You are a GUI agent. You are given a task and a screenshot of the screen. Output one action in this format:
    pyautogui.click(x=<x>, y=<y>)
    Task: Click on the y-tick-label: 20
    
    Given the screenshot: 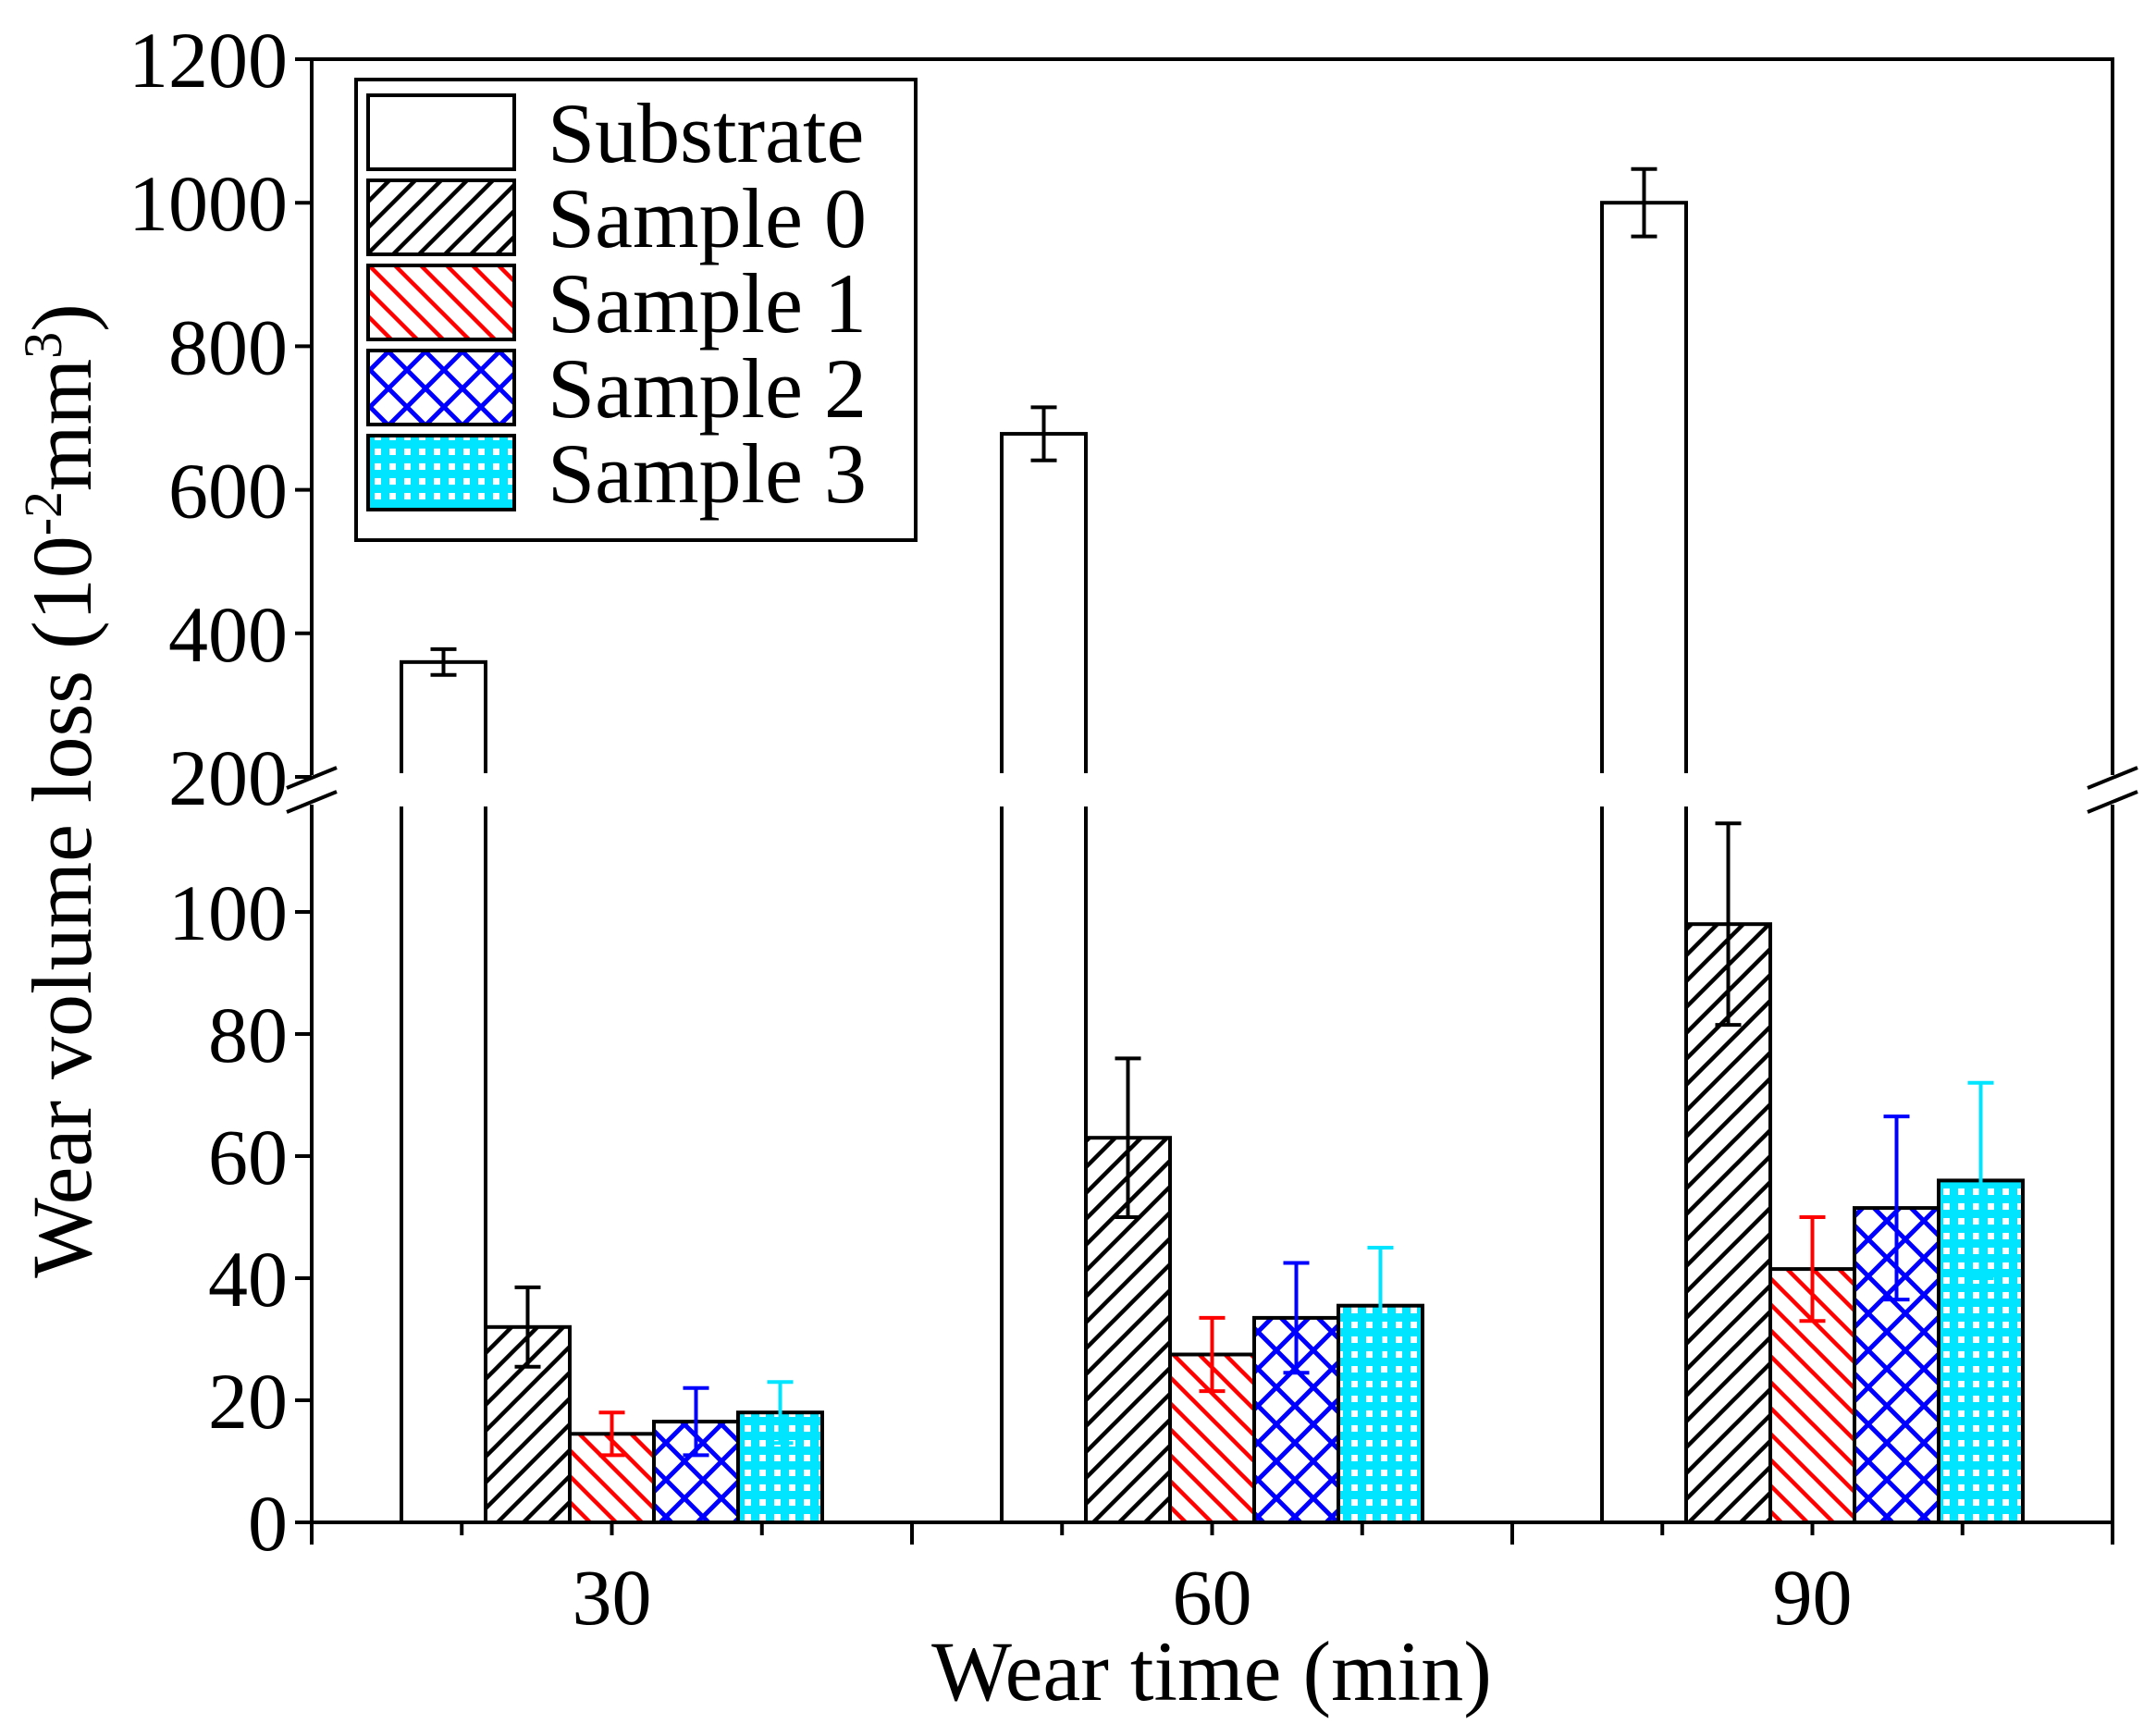 What is the action you would take?
    pyautogui.click(x=248, y=1401)
    